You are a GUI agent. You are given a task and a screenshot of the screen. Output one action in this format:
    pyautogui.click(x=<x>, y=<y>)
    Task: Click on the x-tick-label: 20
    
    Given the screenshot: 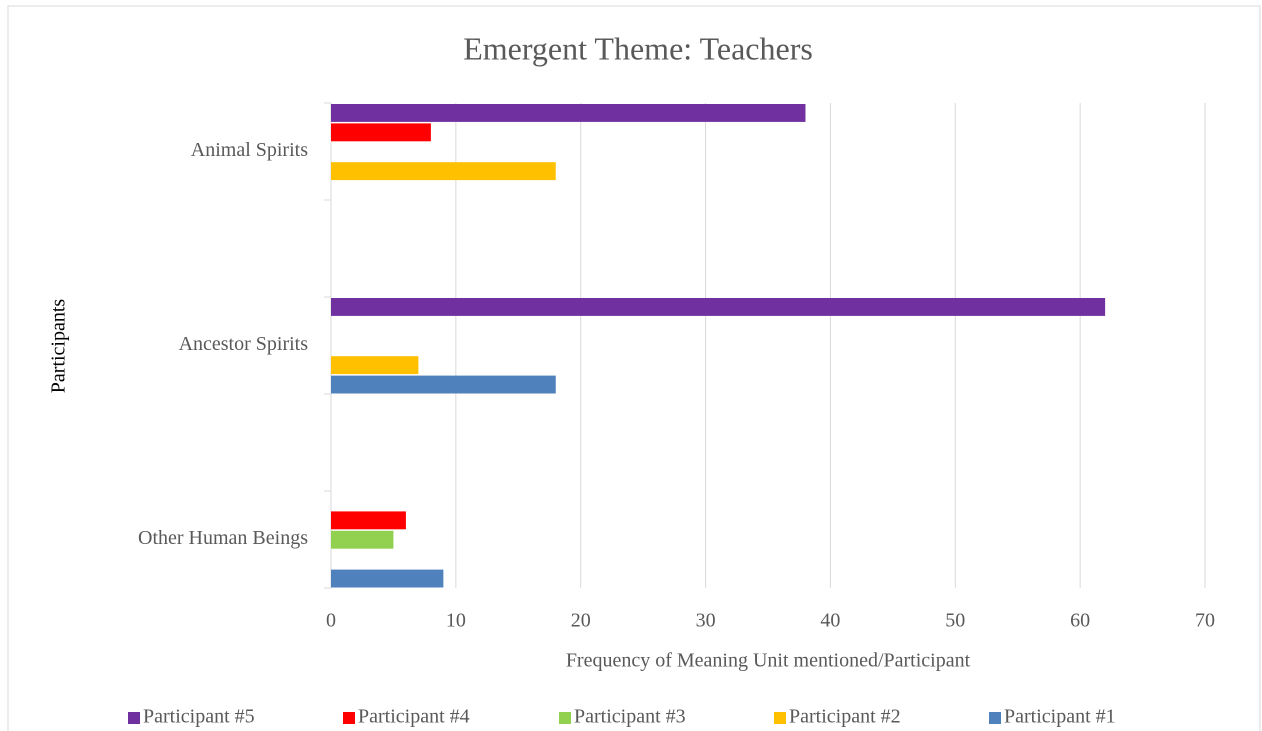 What is the action you would take?
    pyautogui.click(x=581, y=621)
    